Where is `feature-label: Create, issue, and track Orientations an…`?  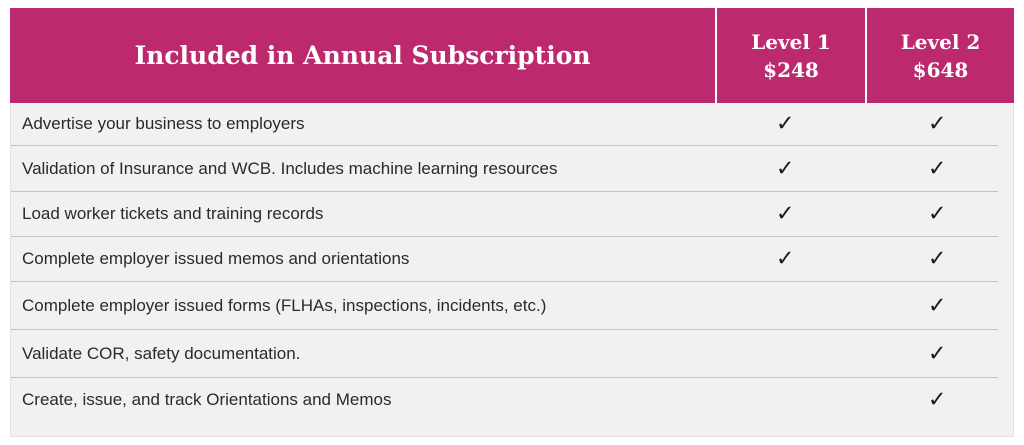
feature-label: Create, issue, and track Orientations an… is located at coordinates (207, 399).